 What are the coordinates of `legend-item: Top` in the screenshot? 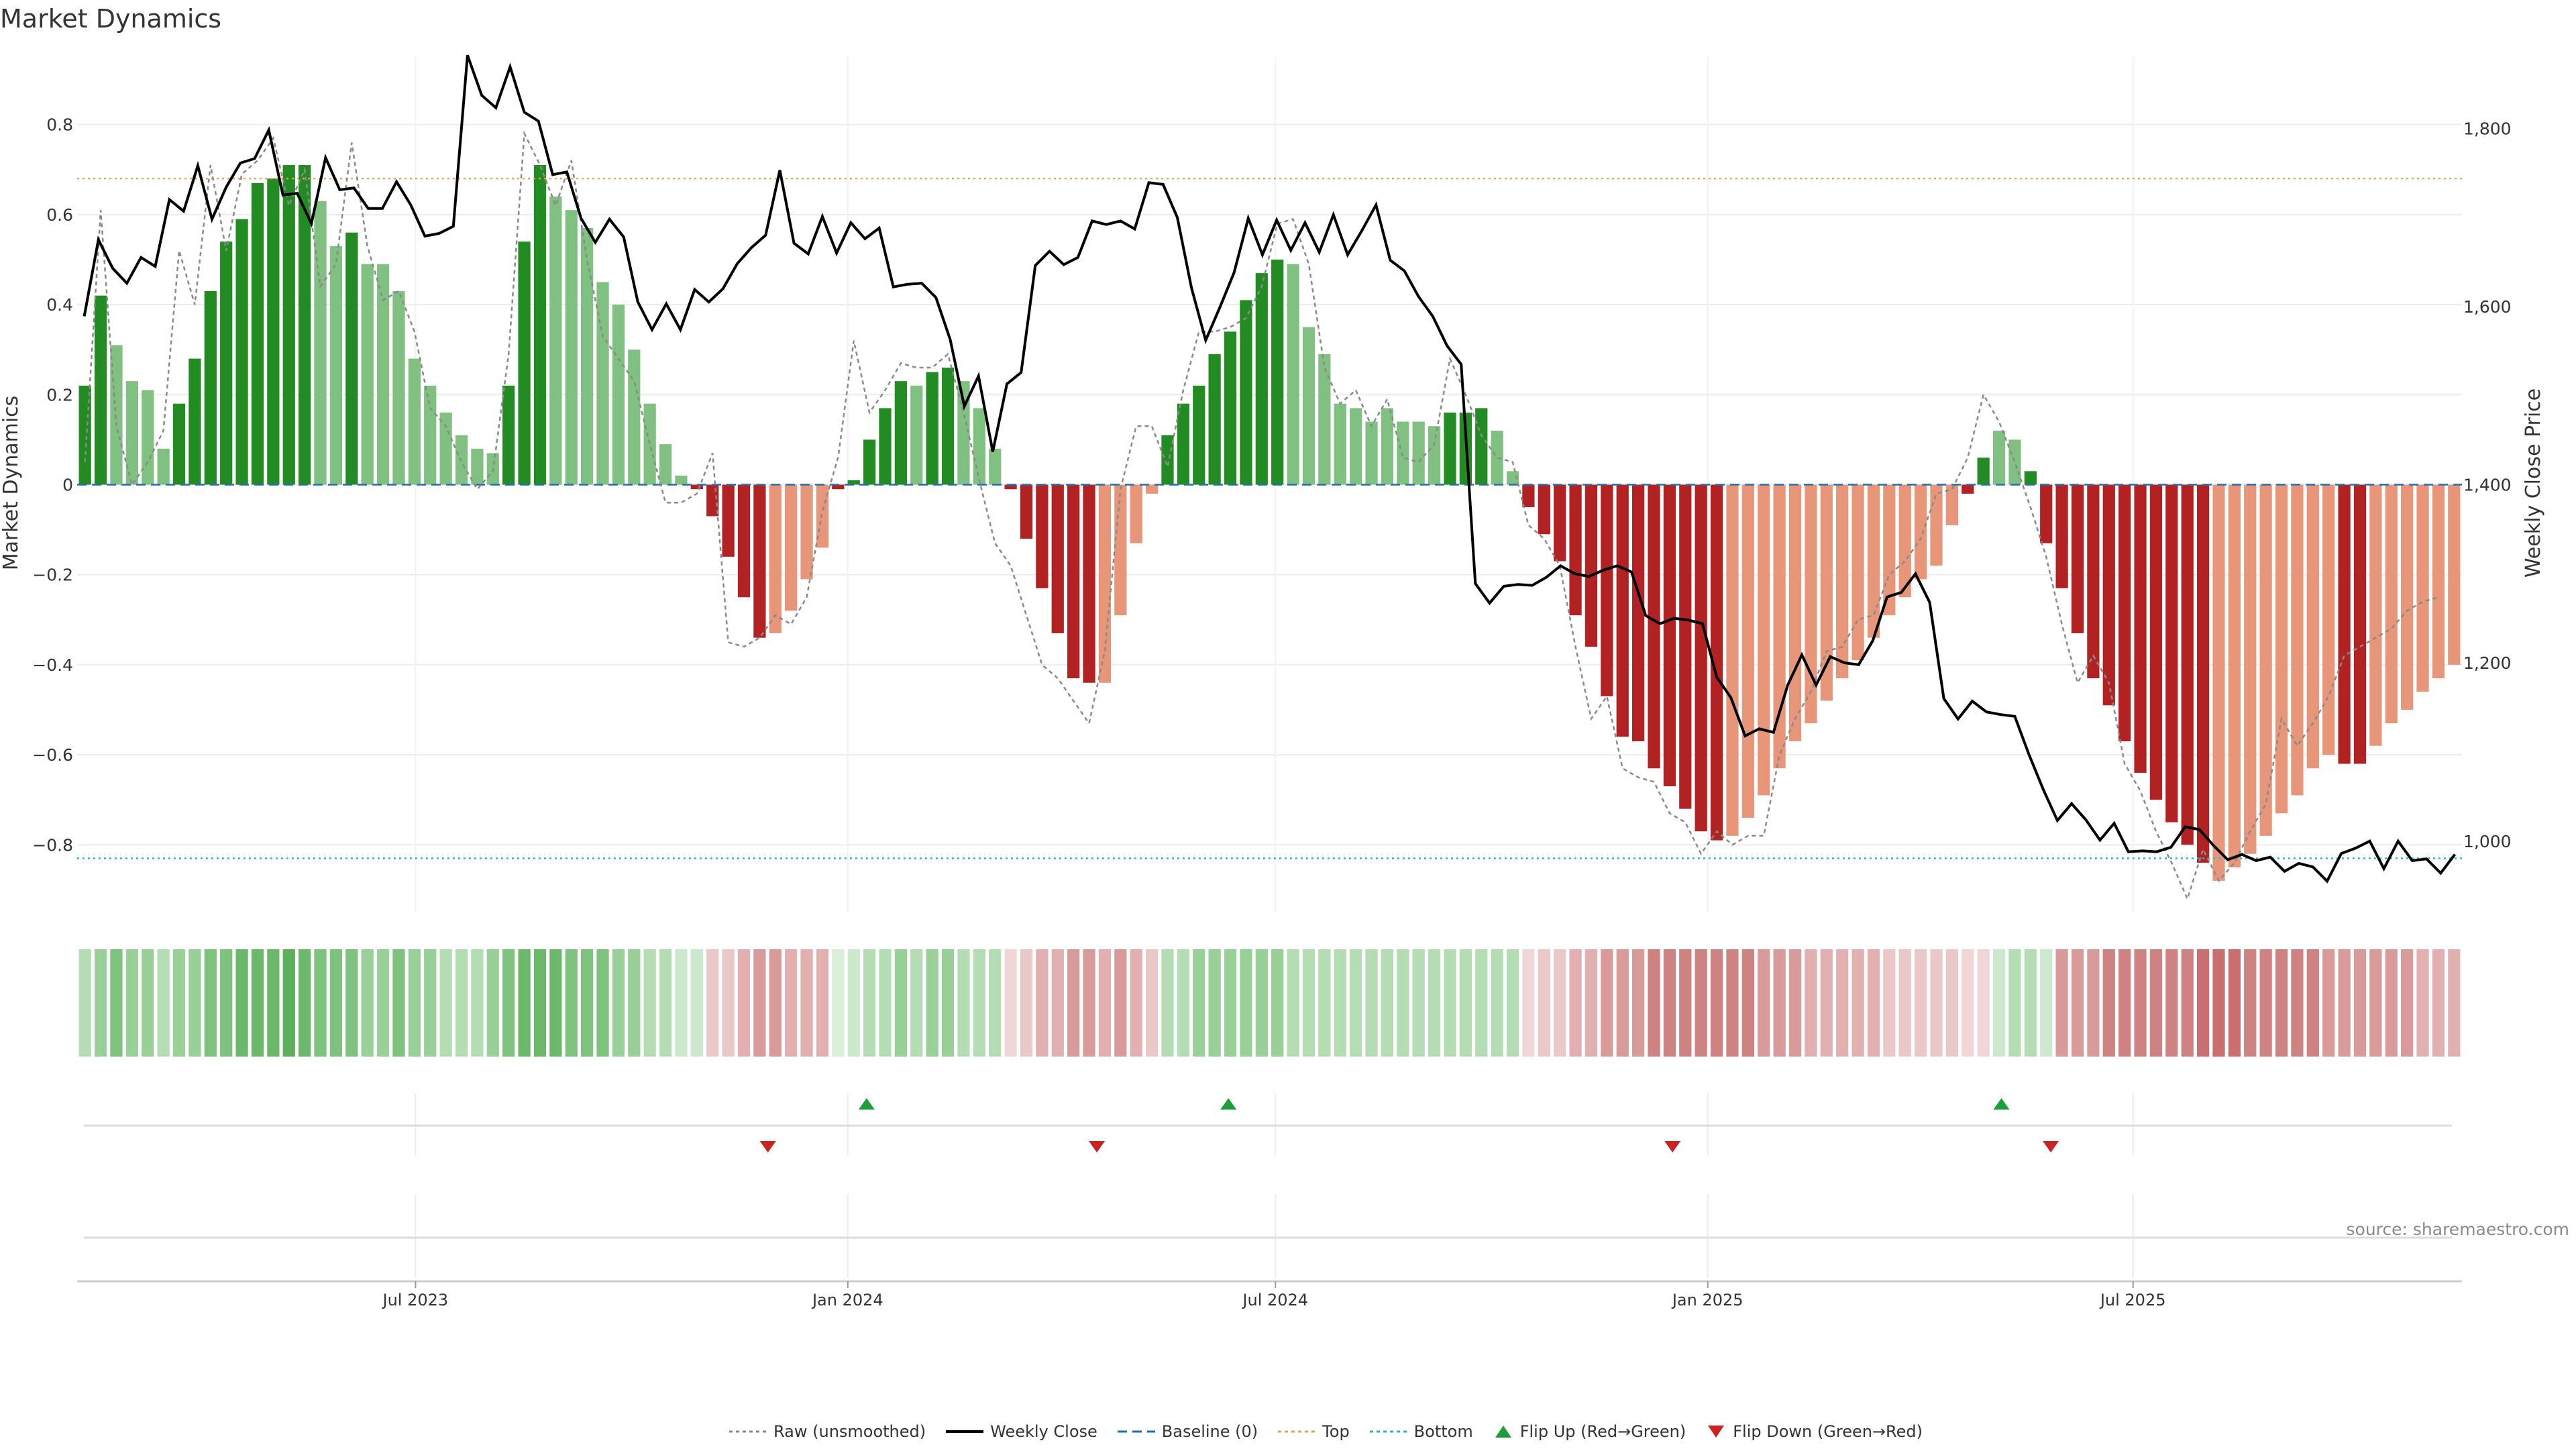 It's located at (1313, 1431).